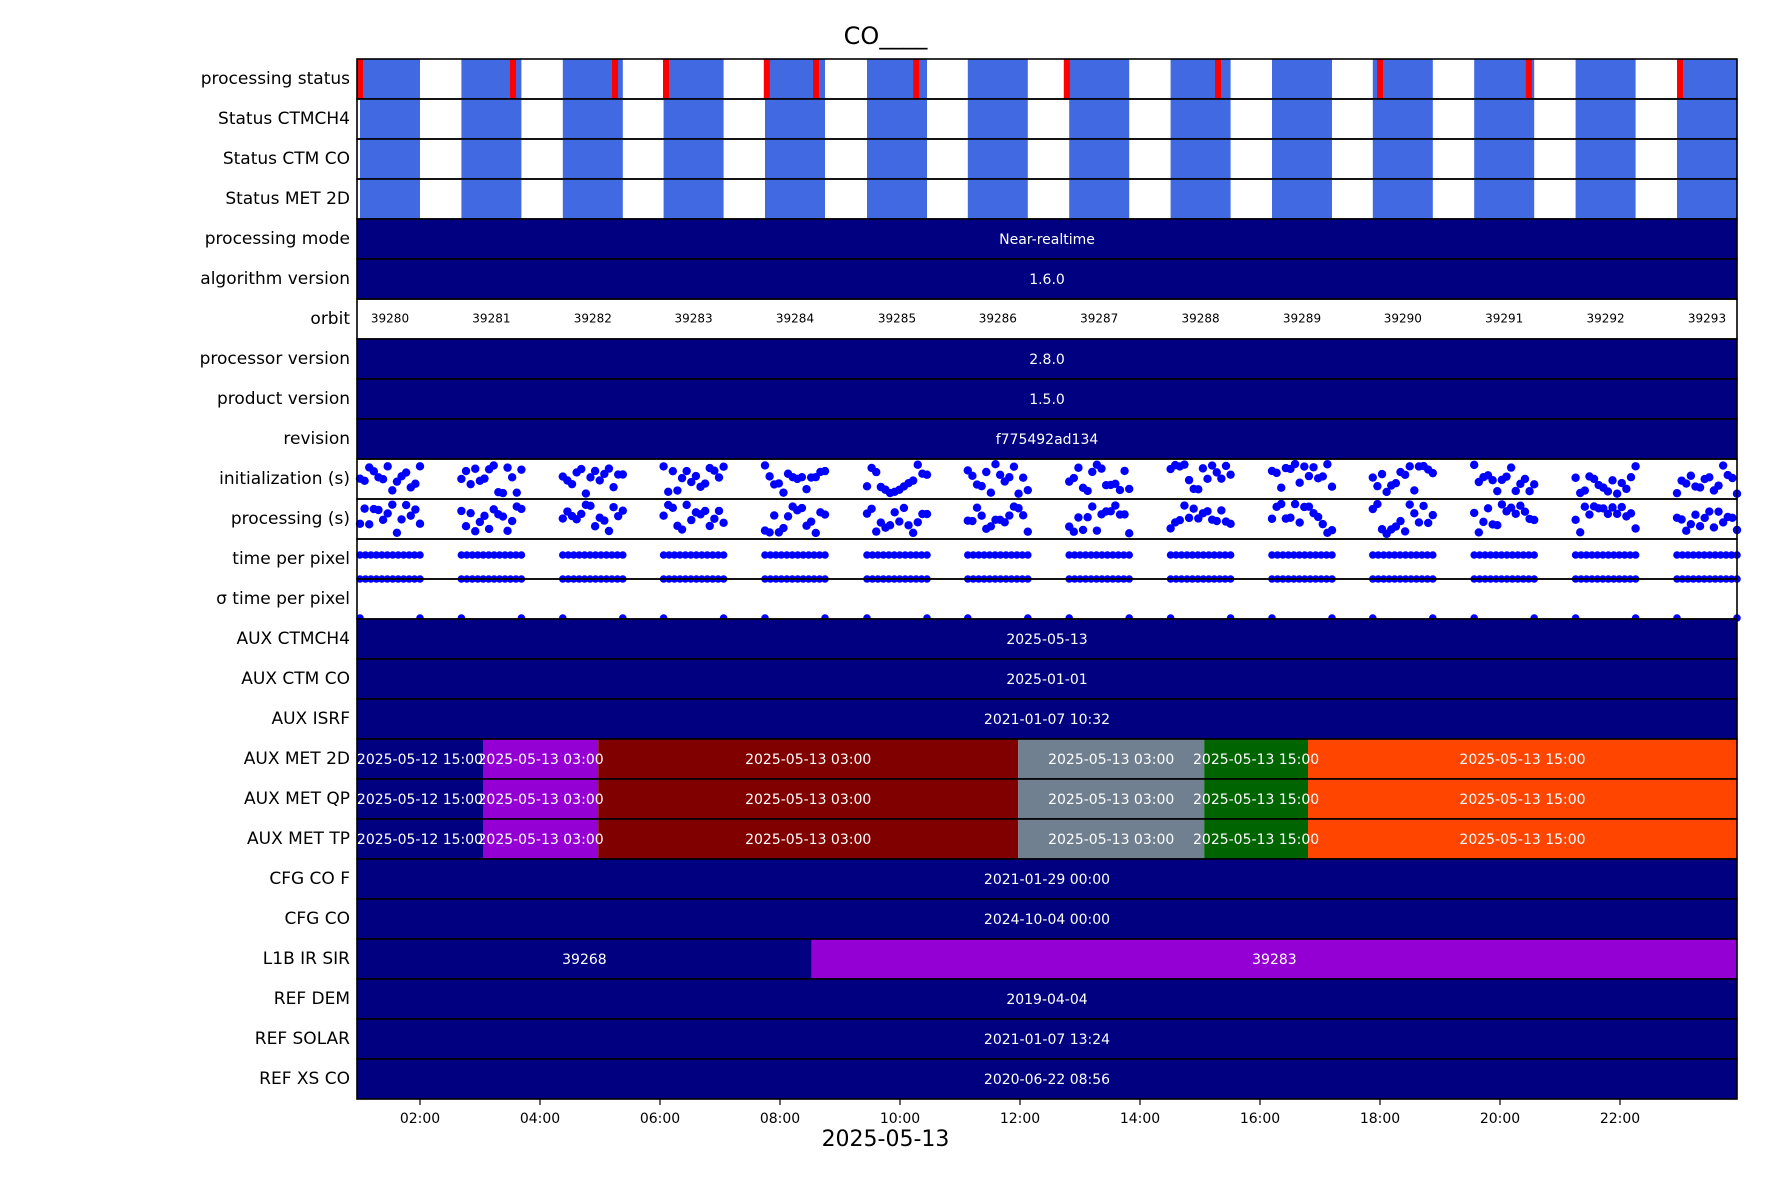  What do you see at coordinates (1047, 879) in the screenshot?
I see `row-cfg-co-f` at bounding box center [1047, 879].